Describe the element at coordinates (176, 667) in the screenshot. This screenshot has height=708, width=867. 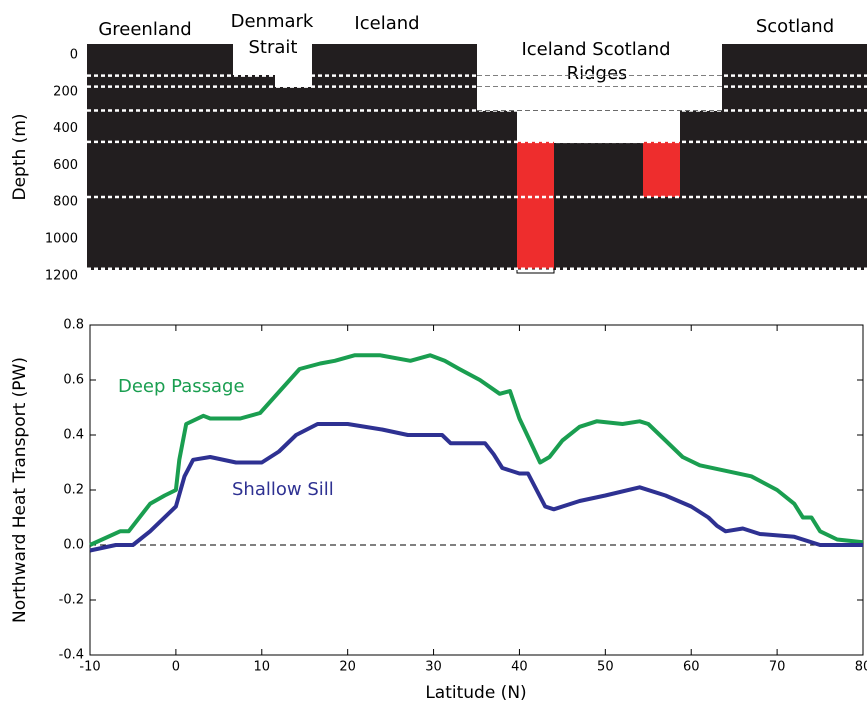
I see `x-tick-label: 0` at that location.